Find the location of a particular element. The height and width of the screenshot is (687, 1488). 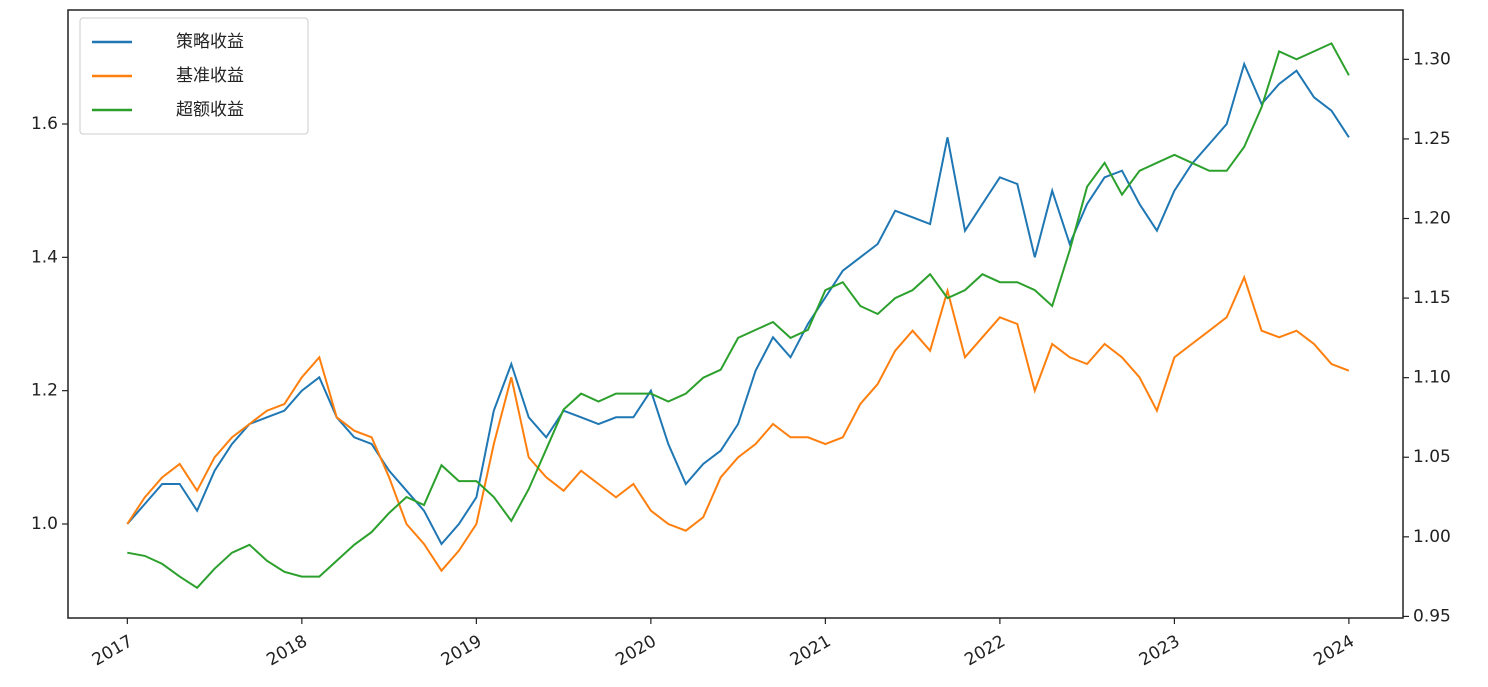

x-tick-label: 2024 is located at coordinates (1333, 650).